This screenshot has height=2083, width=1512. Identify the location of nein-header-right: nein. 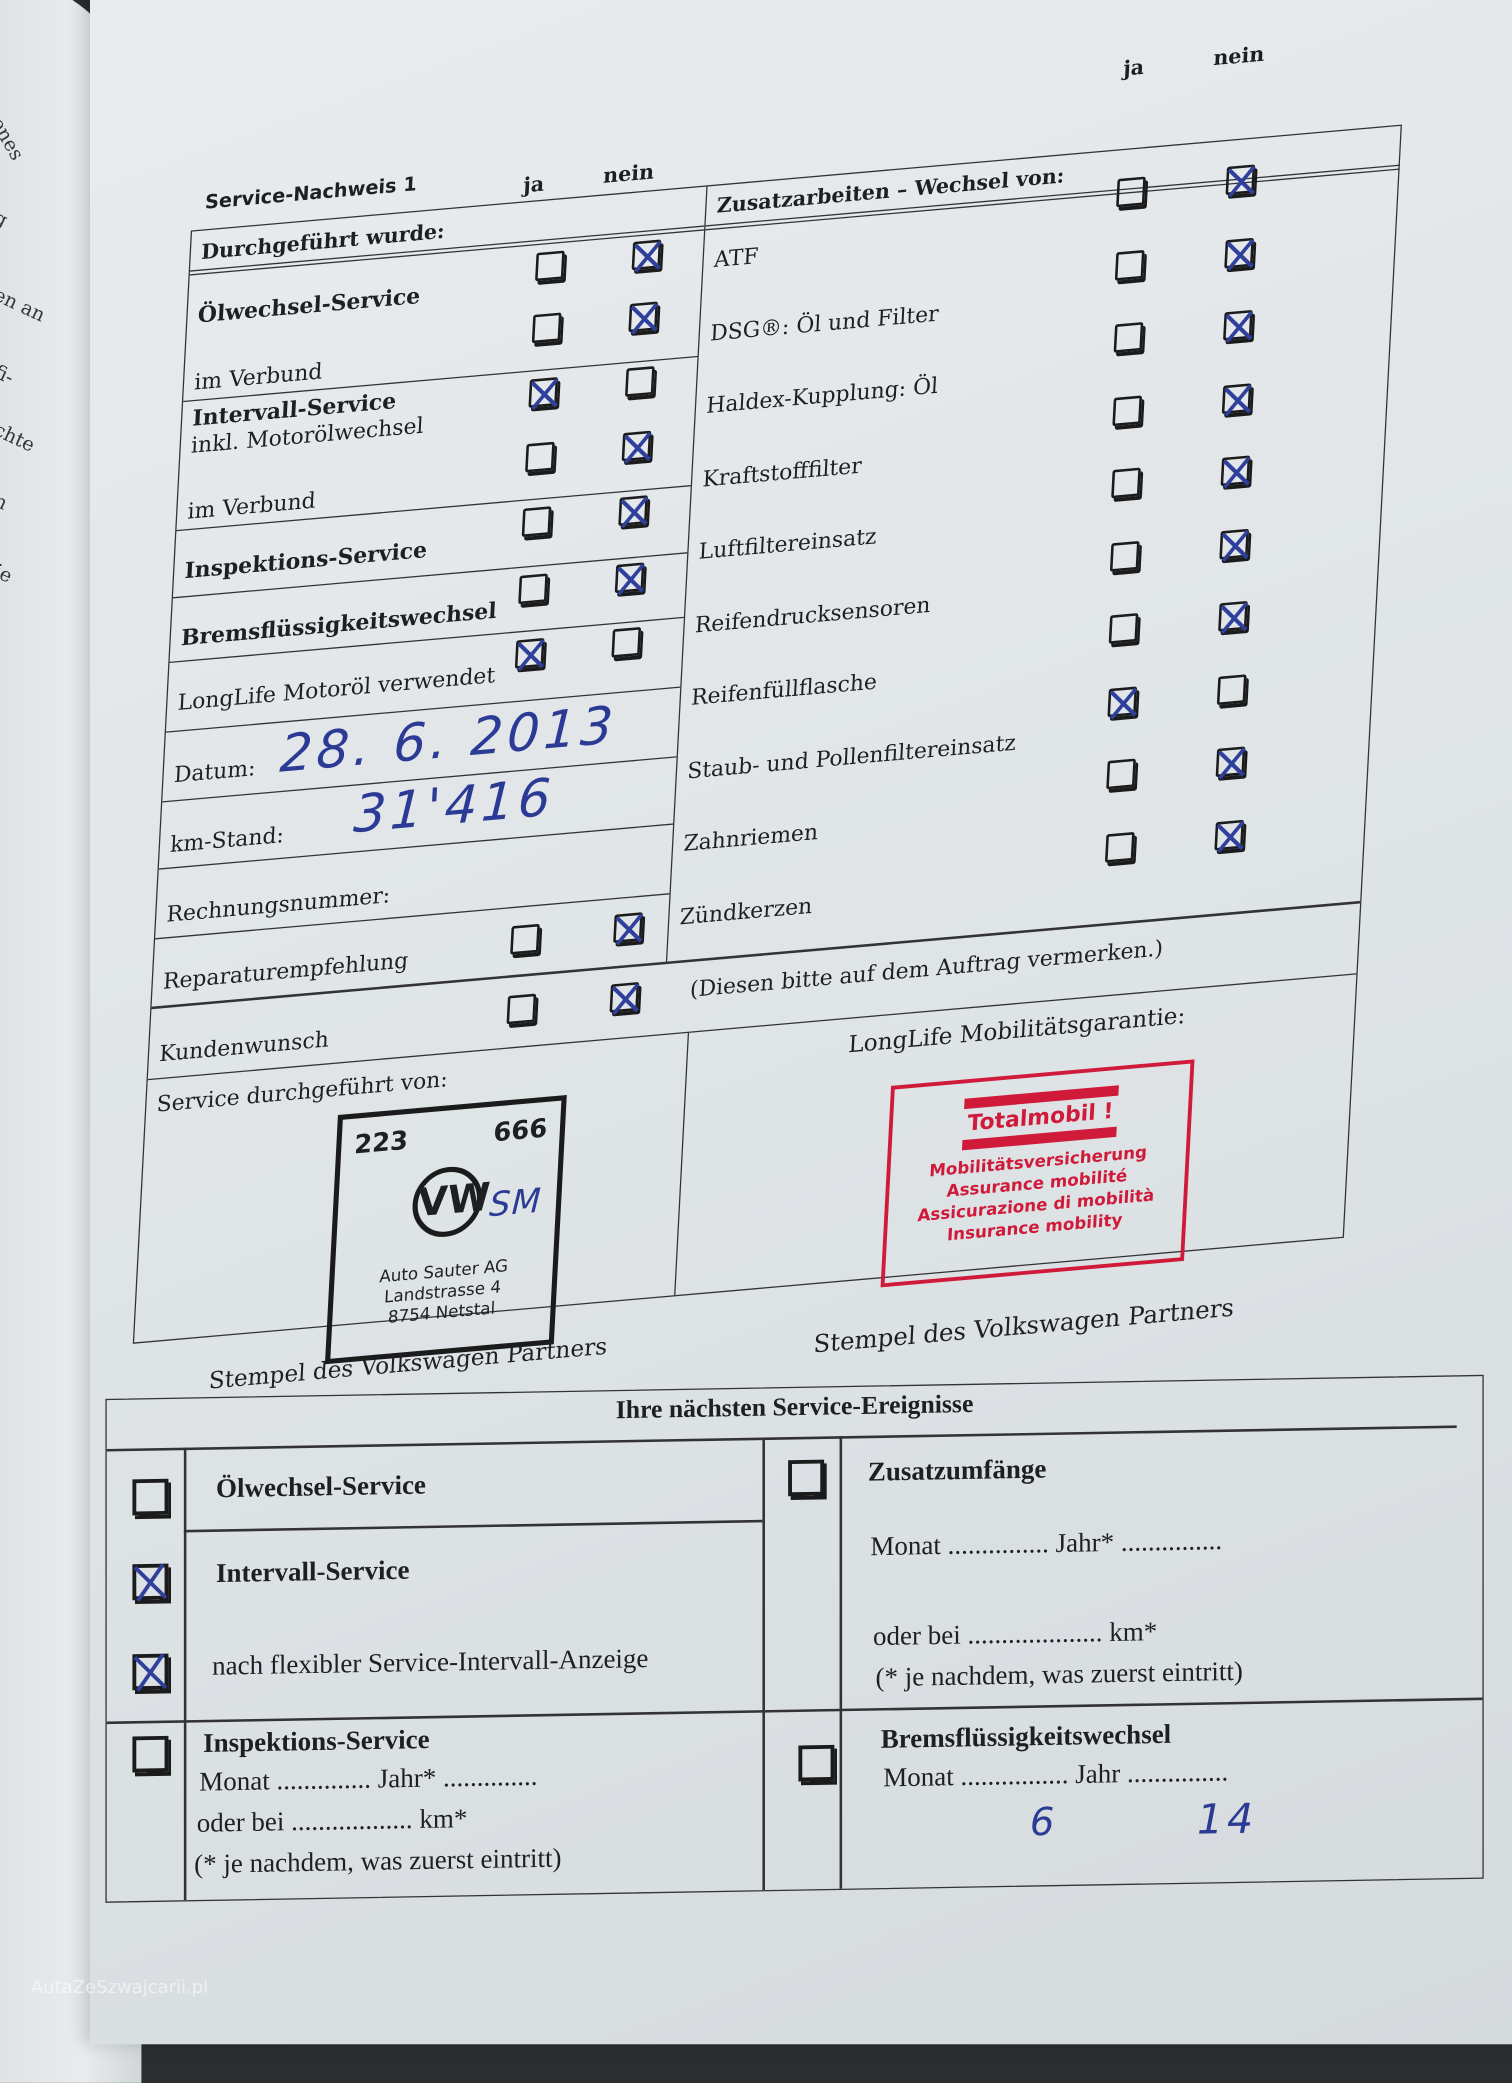
(1238, 56).